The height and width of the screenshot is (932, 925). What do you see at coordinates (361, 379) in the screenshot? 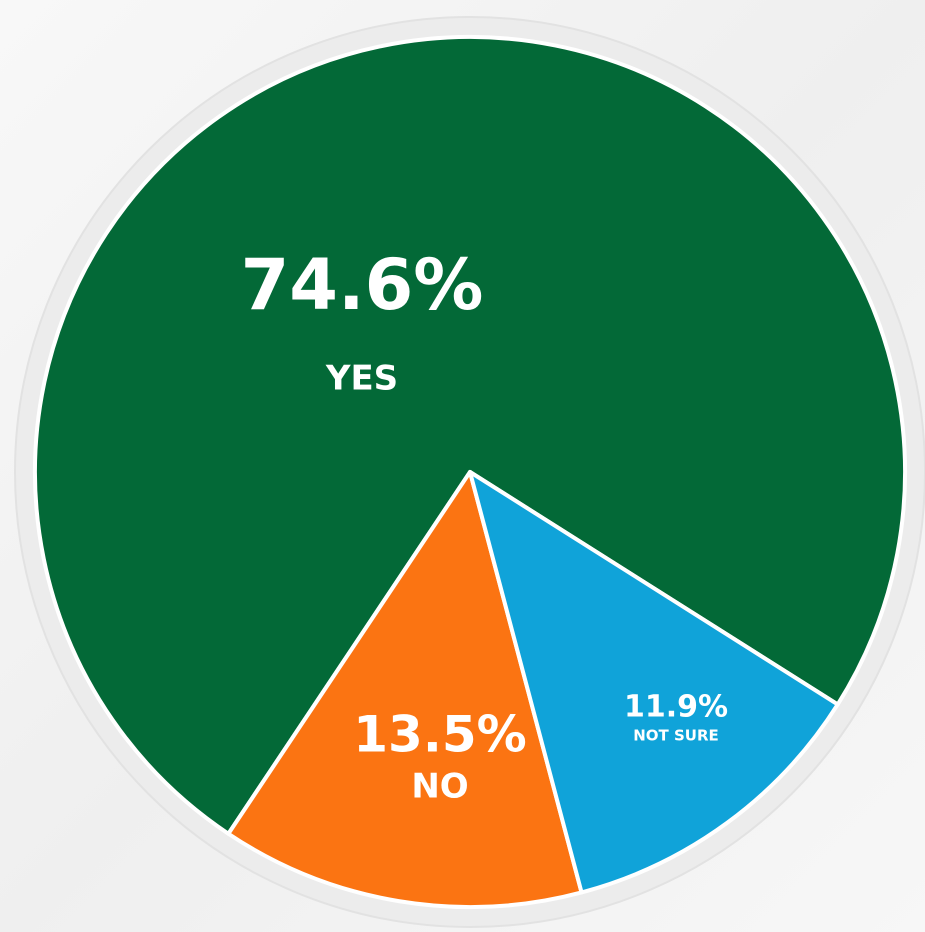
I see `category-label: YES` at bounding box center [361, 379].